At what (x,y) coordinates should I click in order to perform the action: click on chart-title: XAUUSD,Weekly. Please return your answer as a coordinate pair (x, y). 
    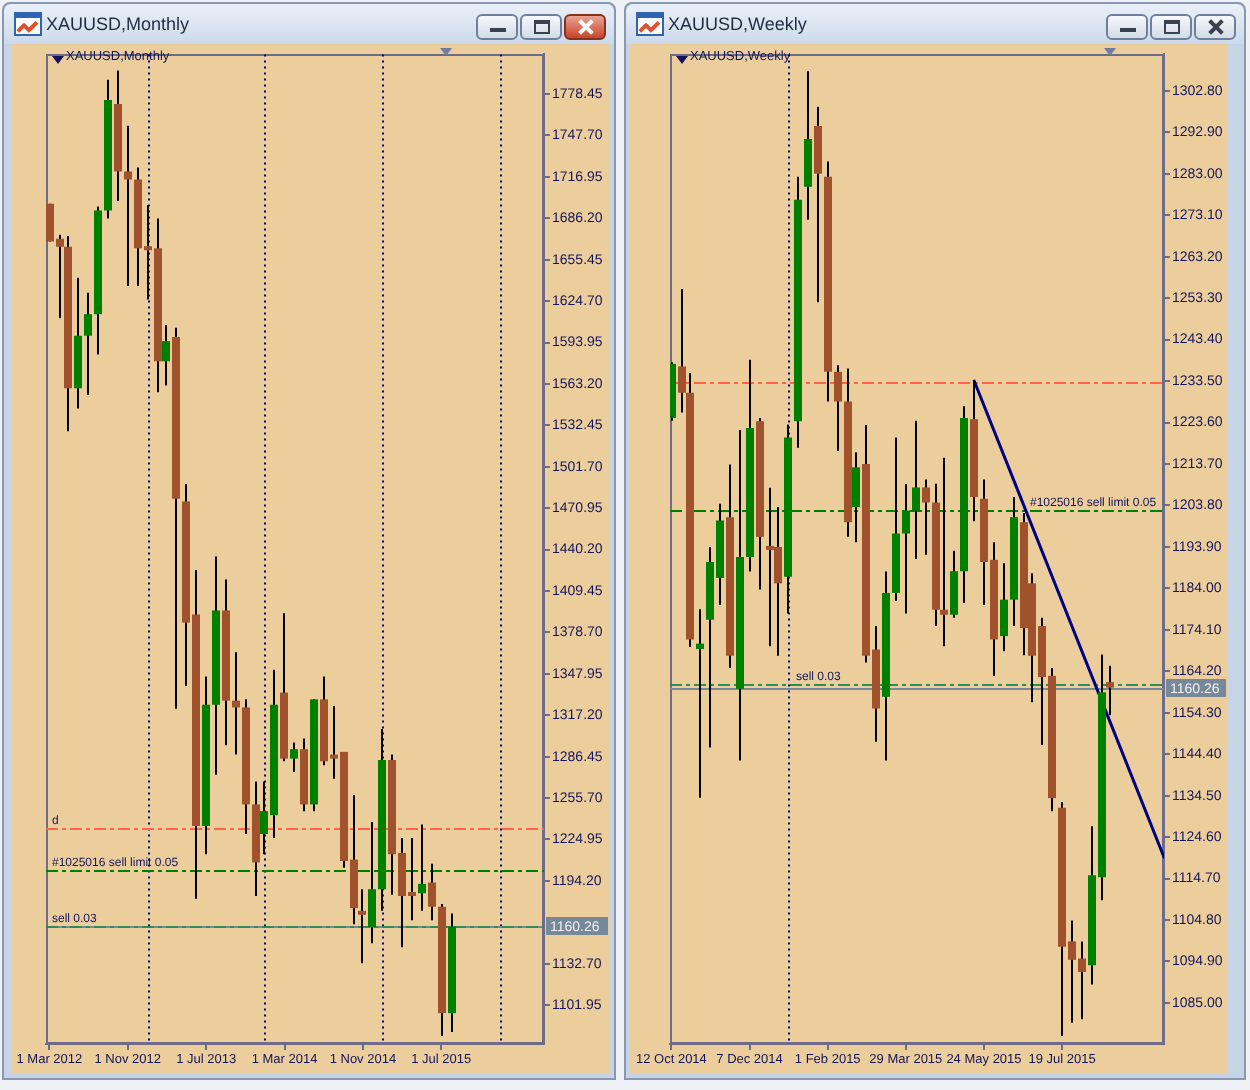
    Looking at the image, I should click on (737, 24).